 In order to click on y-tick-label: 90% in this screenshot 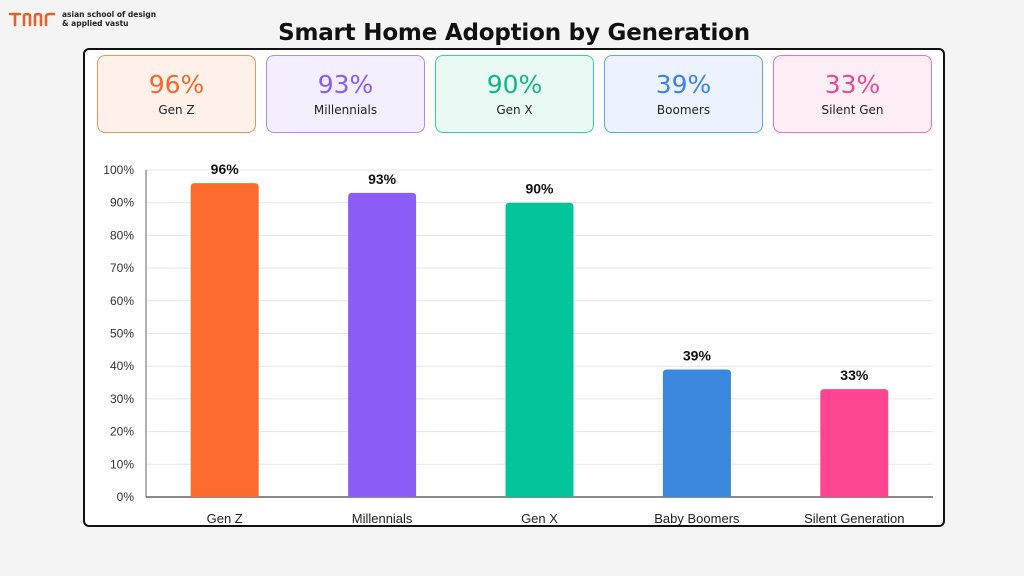, I will do `click(122, 203)`.